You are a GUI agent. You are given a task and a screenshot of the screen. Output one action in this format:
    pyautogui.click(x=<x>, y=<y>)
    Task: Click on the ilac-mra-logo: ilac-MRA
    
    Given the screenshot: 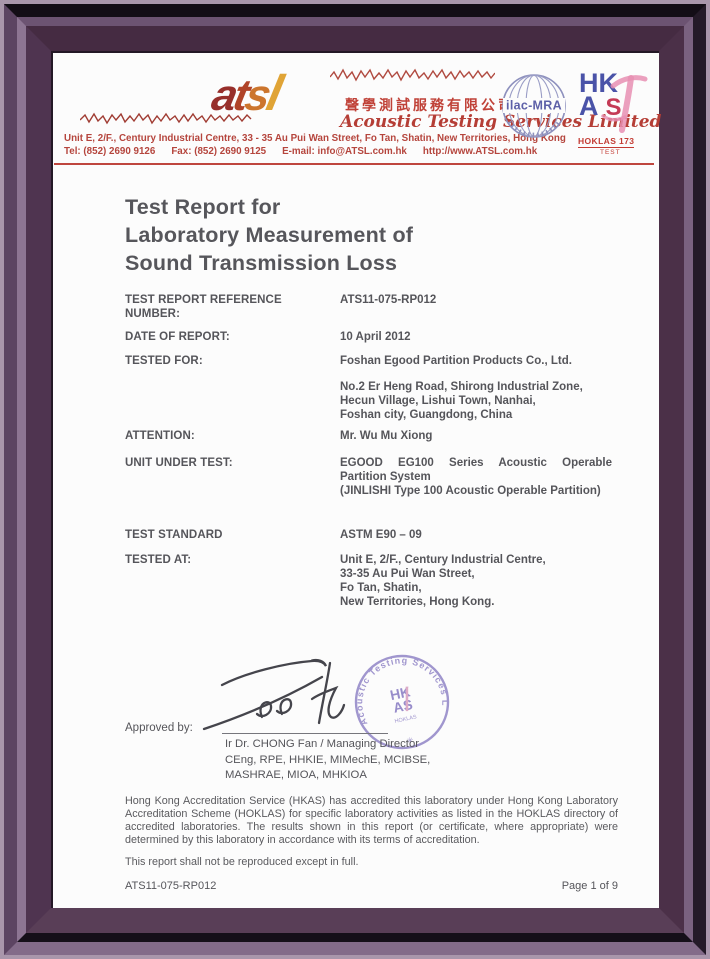 What is the action you would take?
    pyautogui.click(x=534, y=106)
    